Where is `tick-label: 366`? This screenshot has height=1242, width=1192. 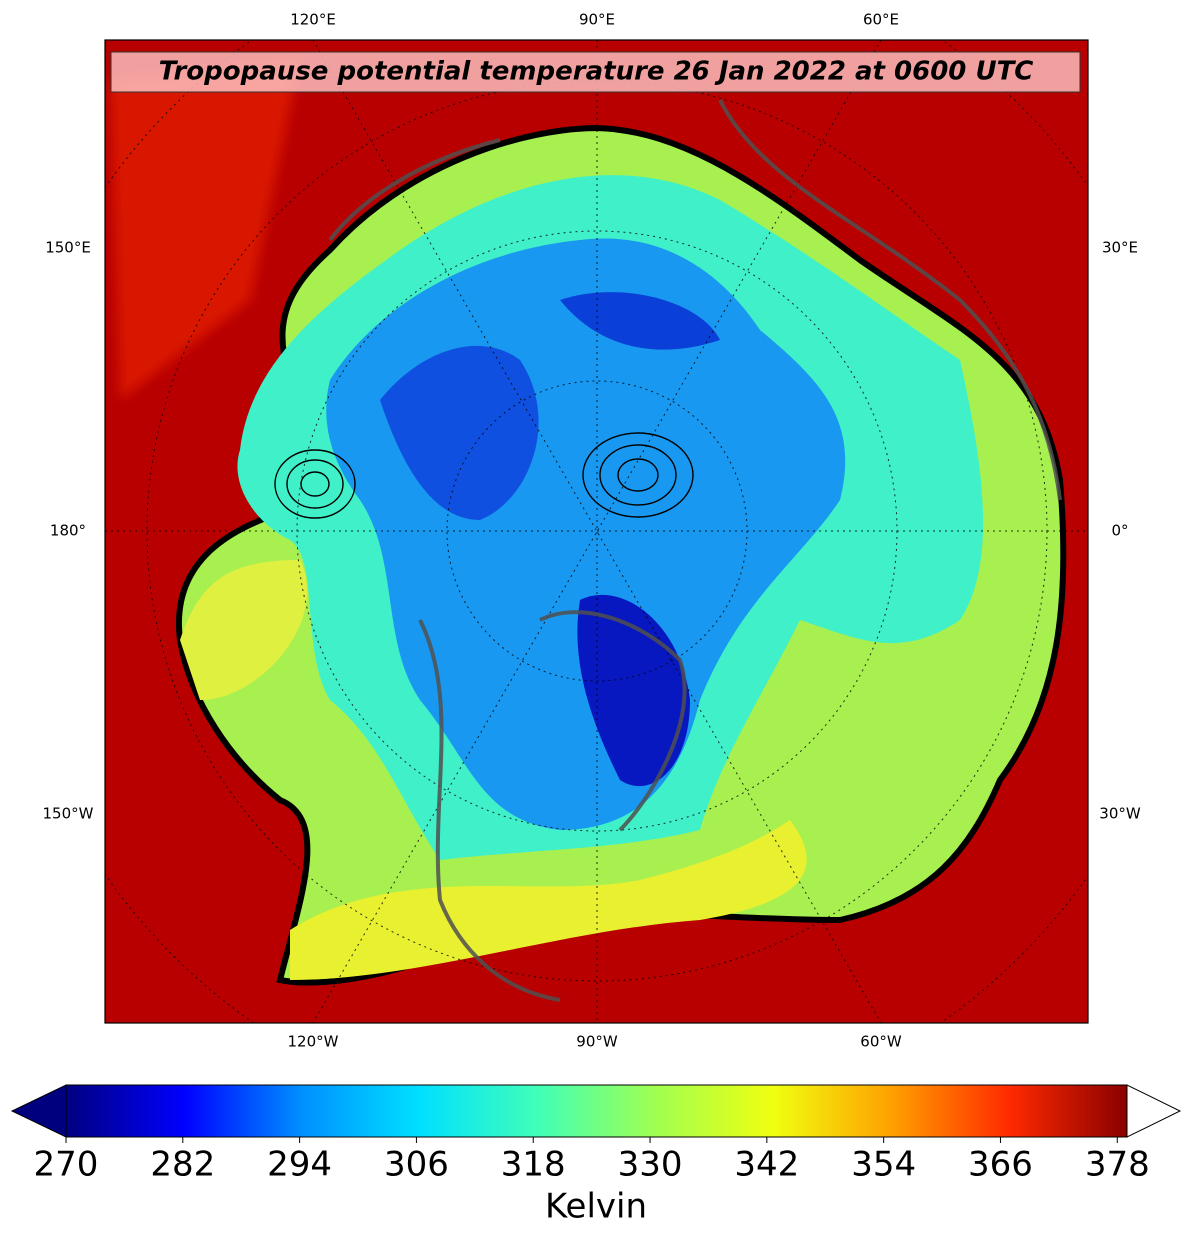 tick-label: 366 is located at coordinates (1000, 1165).